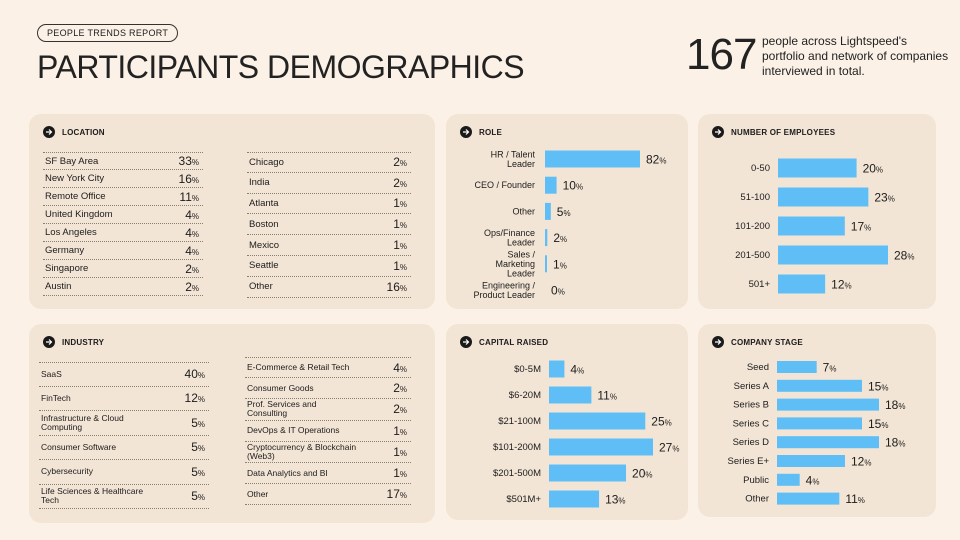 The image size is (960, 540). I want to click on capital-header: CAPITAL RAISED, so click(504, 342).